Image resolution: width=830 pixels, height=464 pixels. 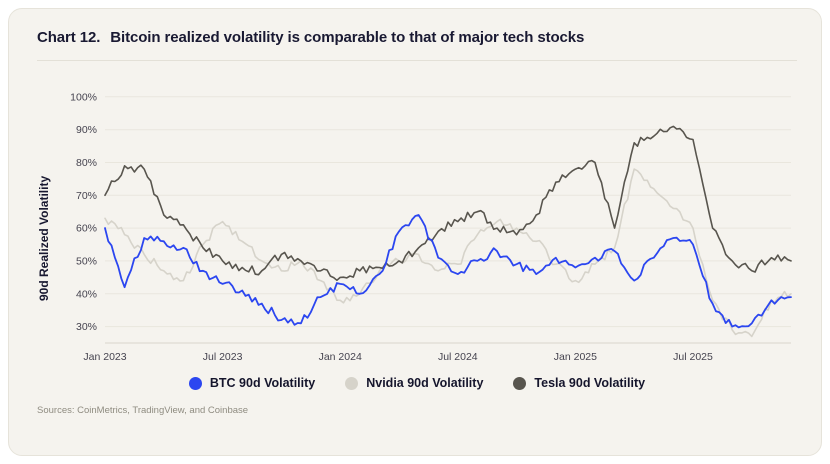 I want to click on legend-item: Tesla 90d Volatility, so click(x=579, y=383).